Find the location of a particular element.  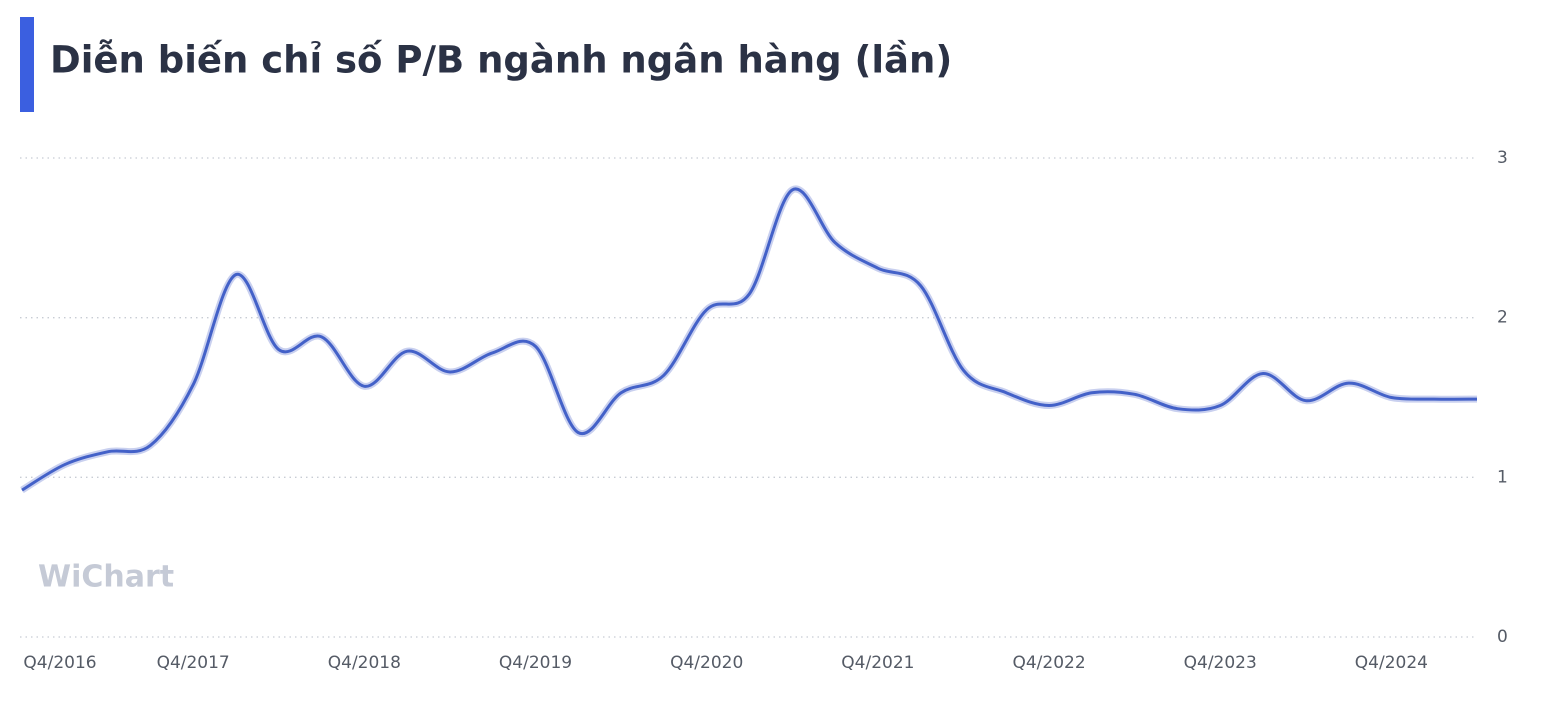

y-tick-label: 0 is located at coordinates (1502, 637).